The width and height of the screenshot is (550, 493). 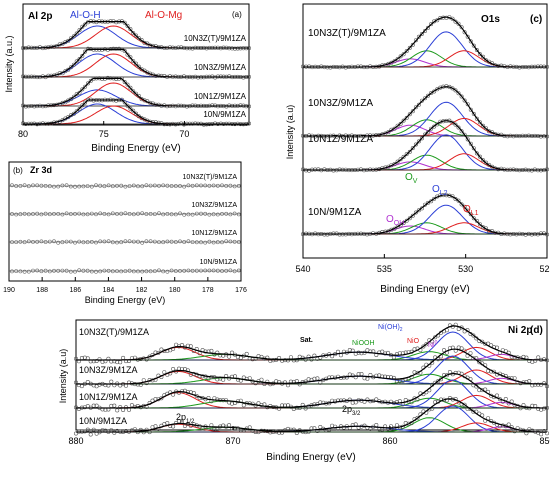 What do you see at coordinates (220, 67) in the screenshot?
I see `sample-label: 10N3Z/9M1ZA` at bounding box center [220, 67].